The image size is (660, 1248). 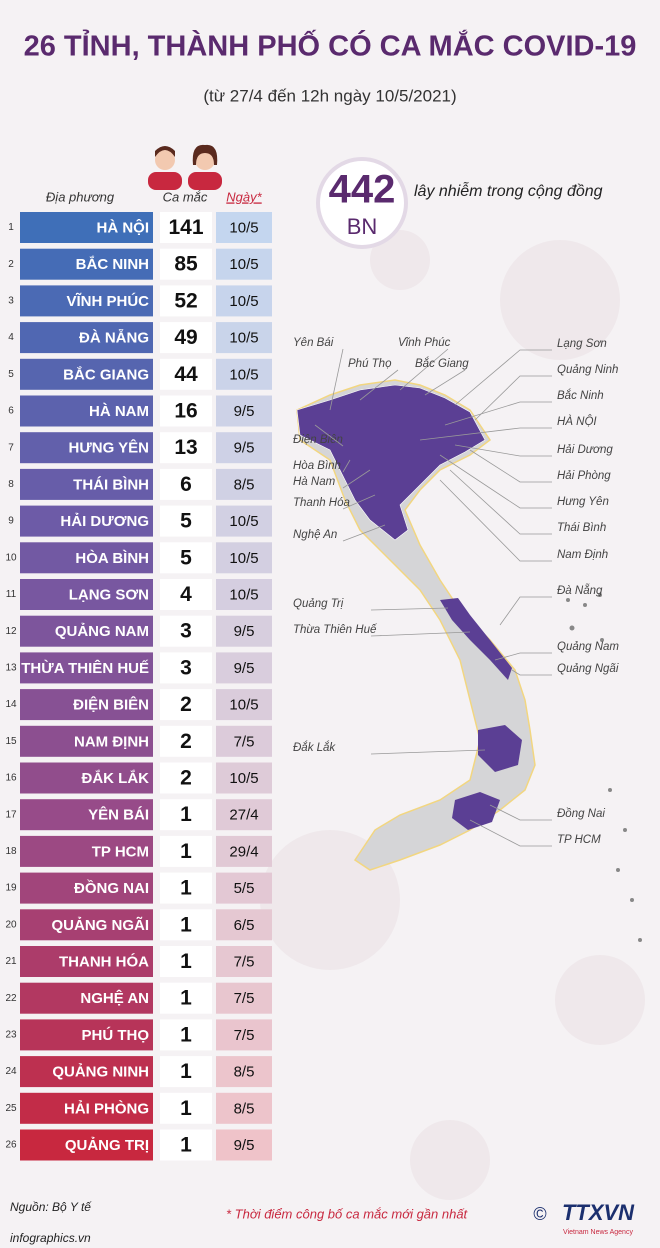 I want to click on footnote: * Thời điểm công bố ca mắc mới gần nhất, so click(x=347, y=1213).